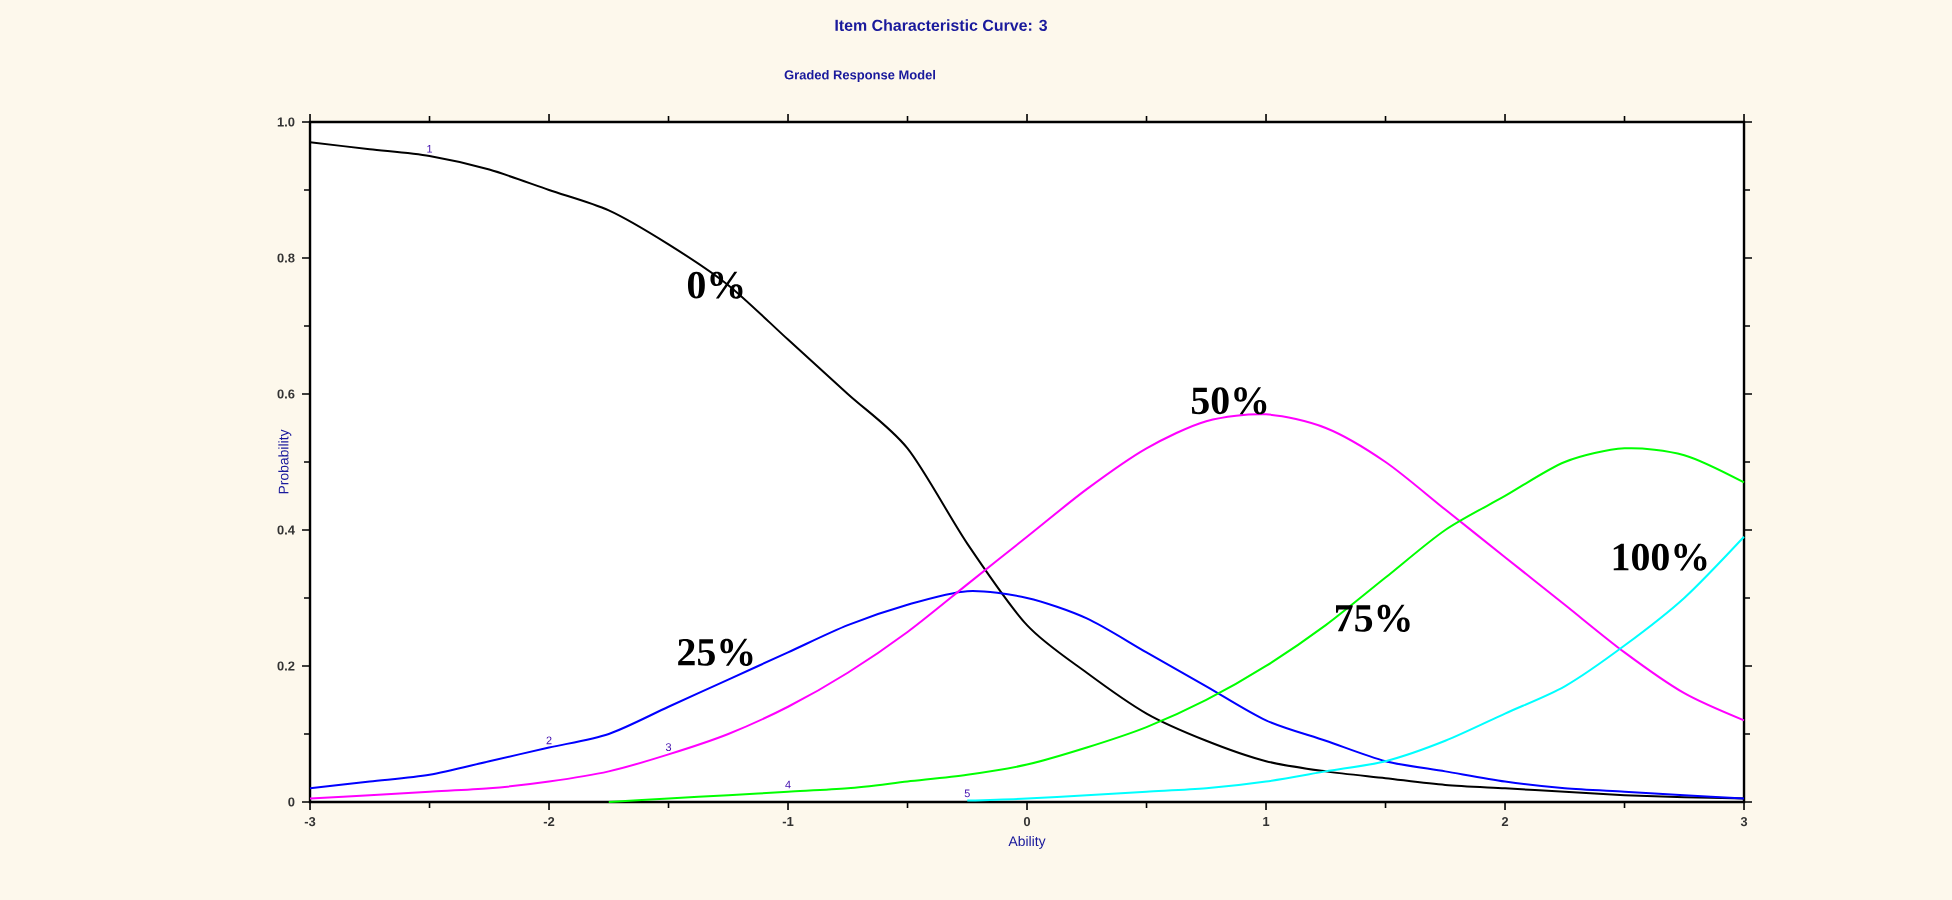 The width and height of the screenshot is (1952, 900). I want to click on line-series, so click(1356, 668).